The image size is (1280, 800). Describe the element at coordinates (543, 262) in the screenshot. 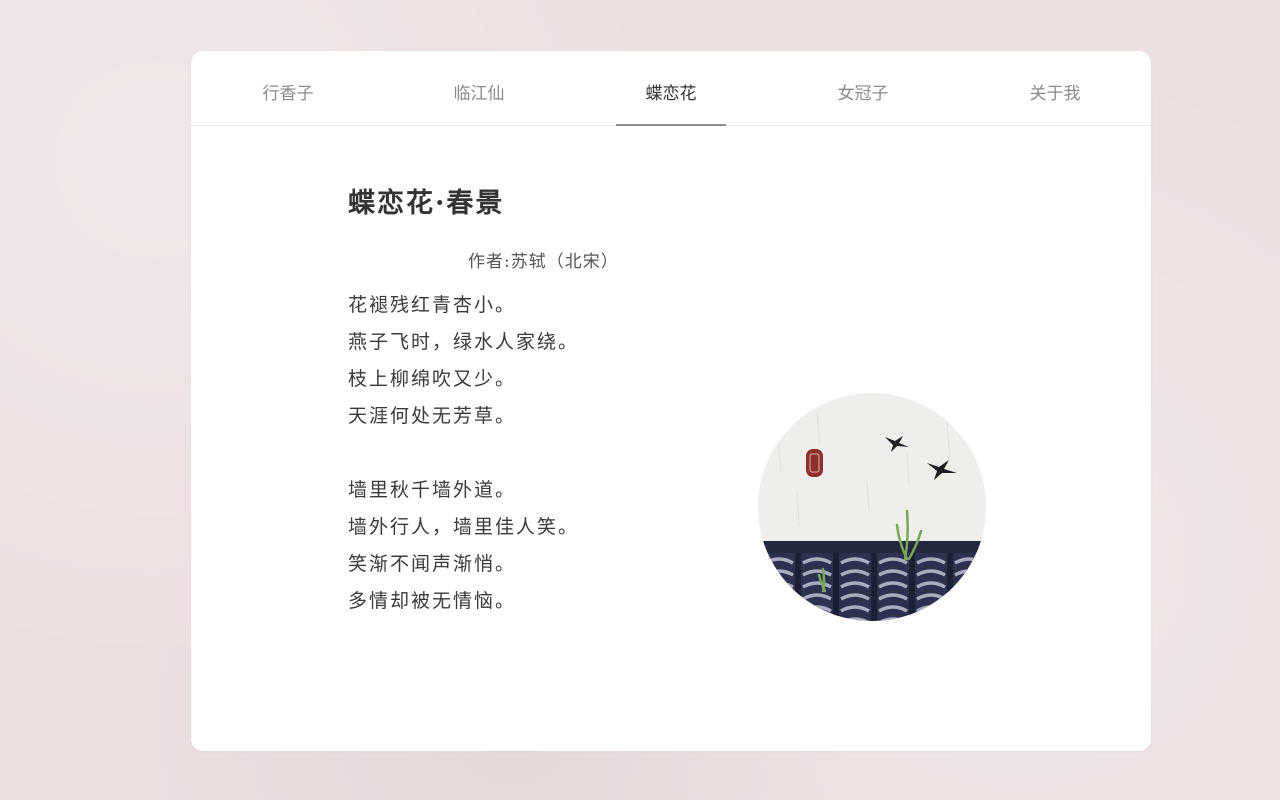

I see `poem-author: 作者:苏轼（北宋）` at that location.